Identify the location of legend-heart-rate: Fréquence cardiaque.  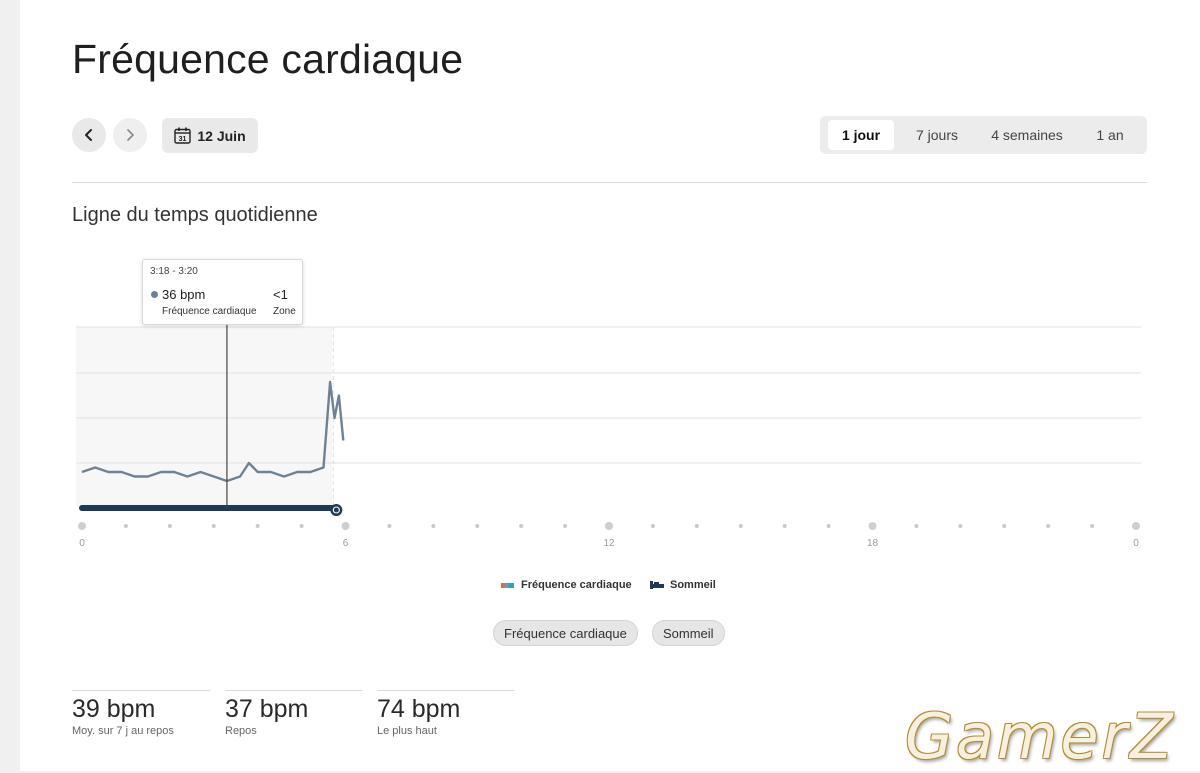
(566, 585).